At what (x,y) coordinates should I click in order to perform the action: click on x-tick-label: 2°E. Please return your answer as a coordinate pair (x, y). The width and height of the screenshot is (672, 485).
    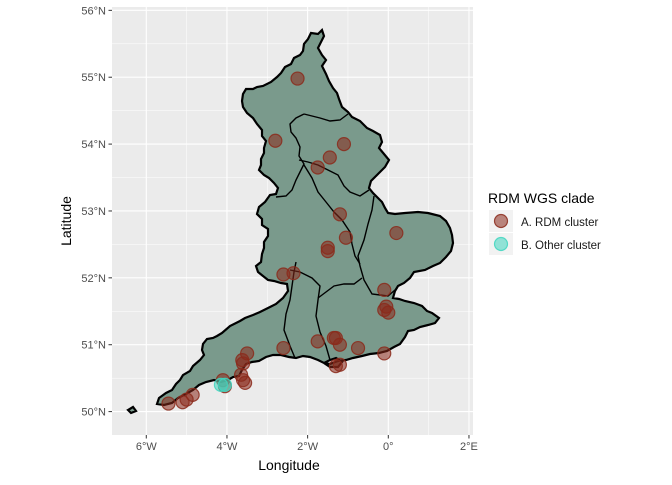
    Looking at the image, I should click on (469, 447).